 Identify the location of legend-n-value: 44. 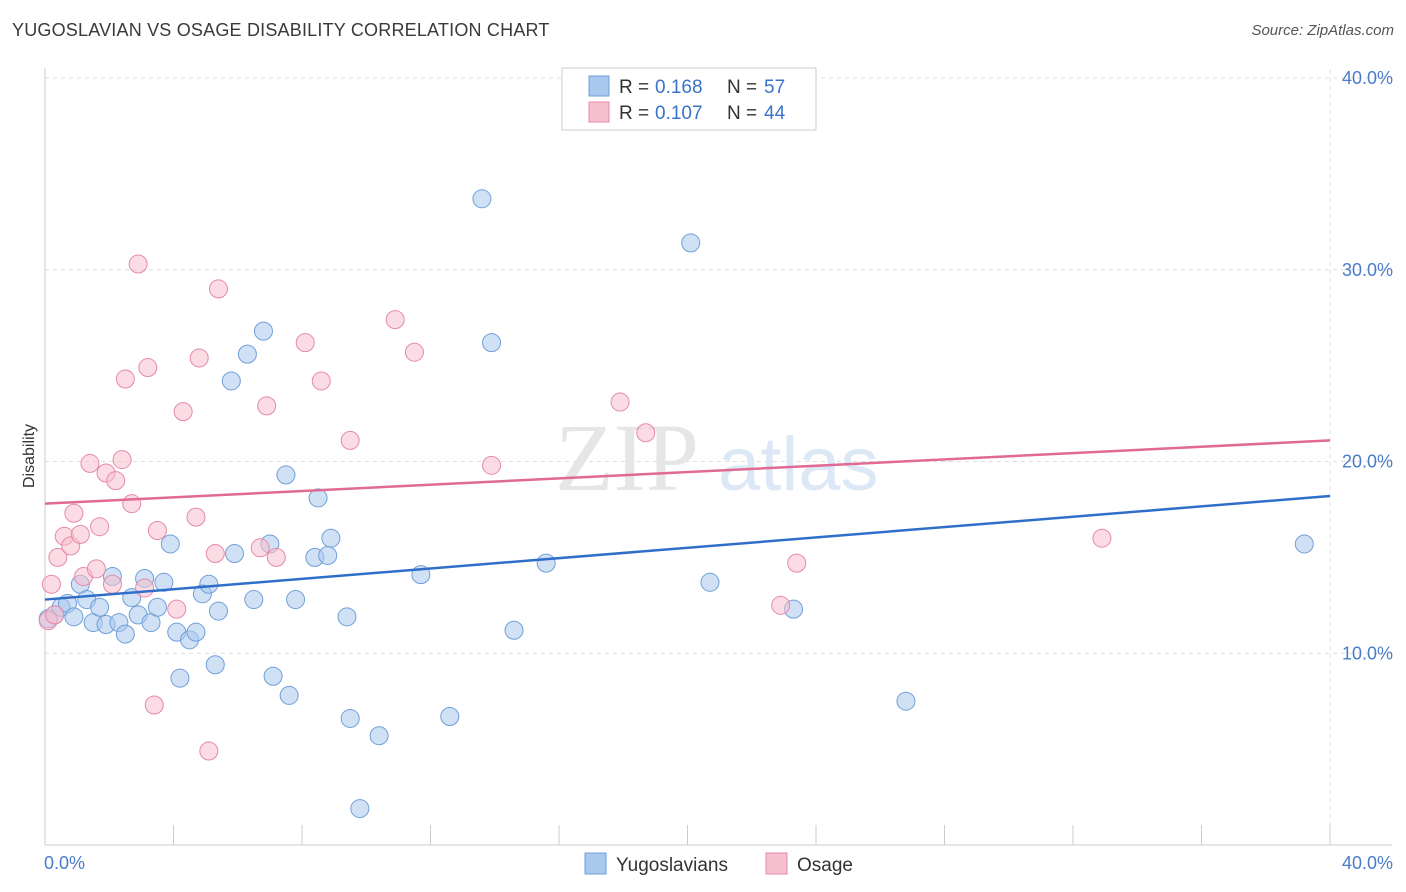
(775, 113).